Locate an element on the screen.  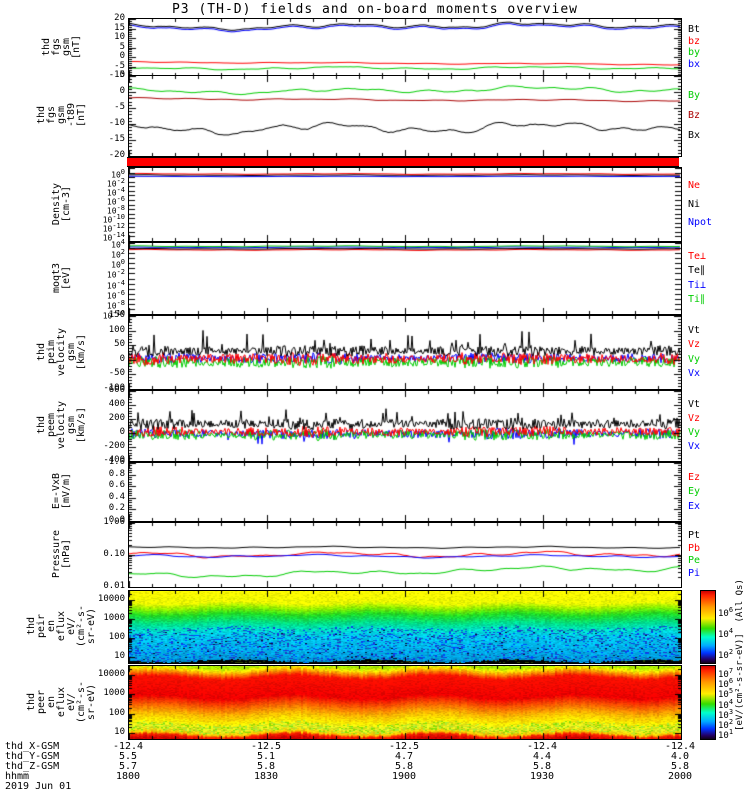
ytick-e-field-2: 0.6 is located at coordinates (116, 485).